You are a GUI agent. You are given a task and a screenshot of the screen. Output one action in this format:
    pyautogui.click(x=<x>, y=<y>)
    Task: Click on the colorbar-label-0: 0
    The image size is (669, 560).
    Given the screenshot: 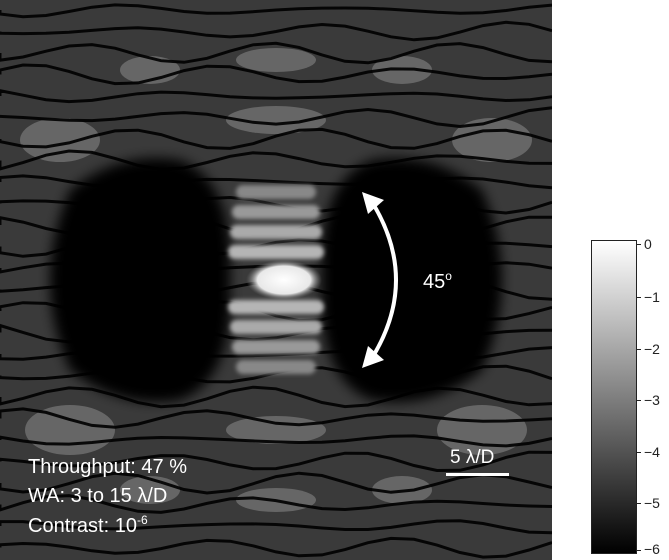 What is the action you would take?
    pyautogui.click(x=648, y=244)
    